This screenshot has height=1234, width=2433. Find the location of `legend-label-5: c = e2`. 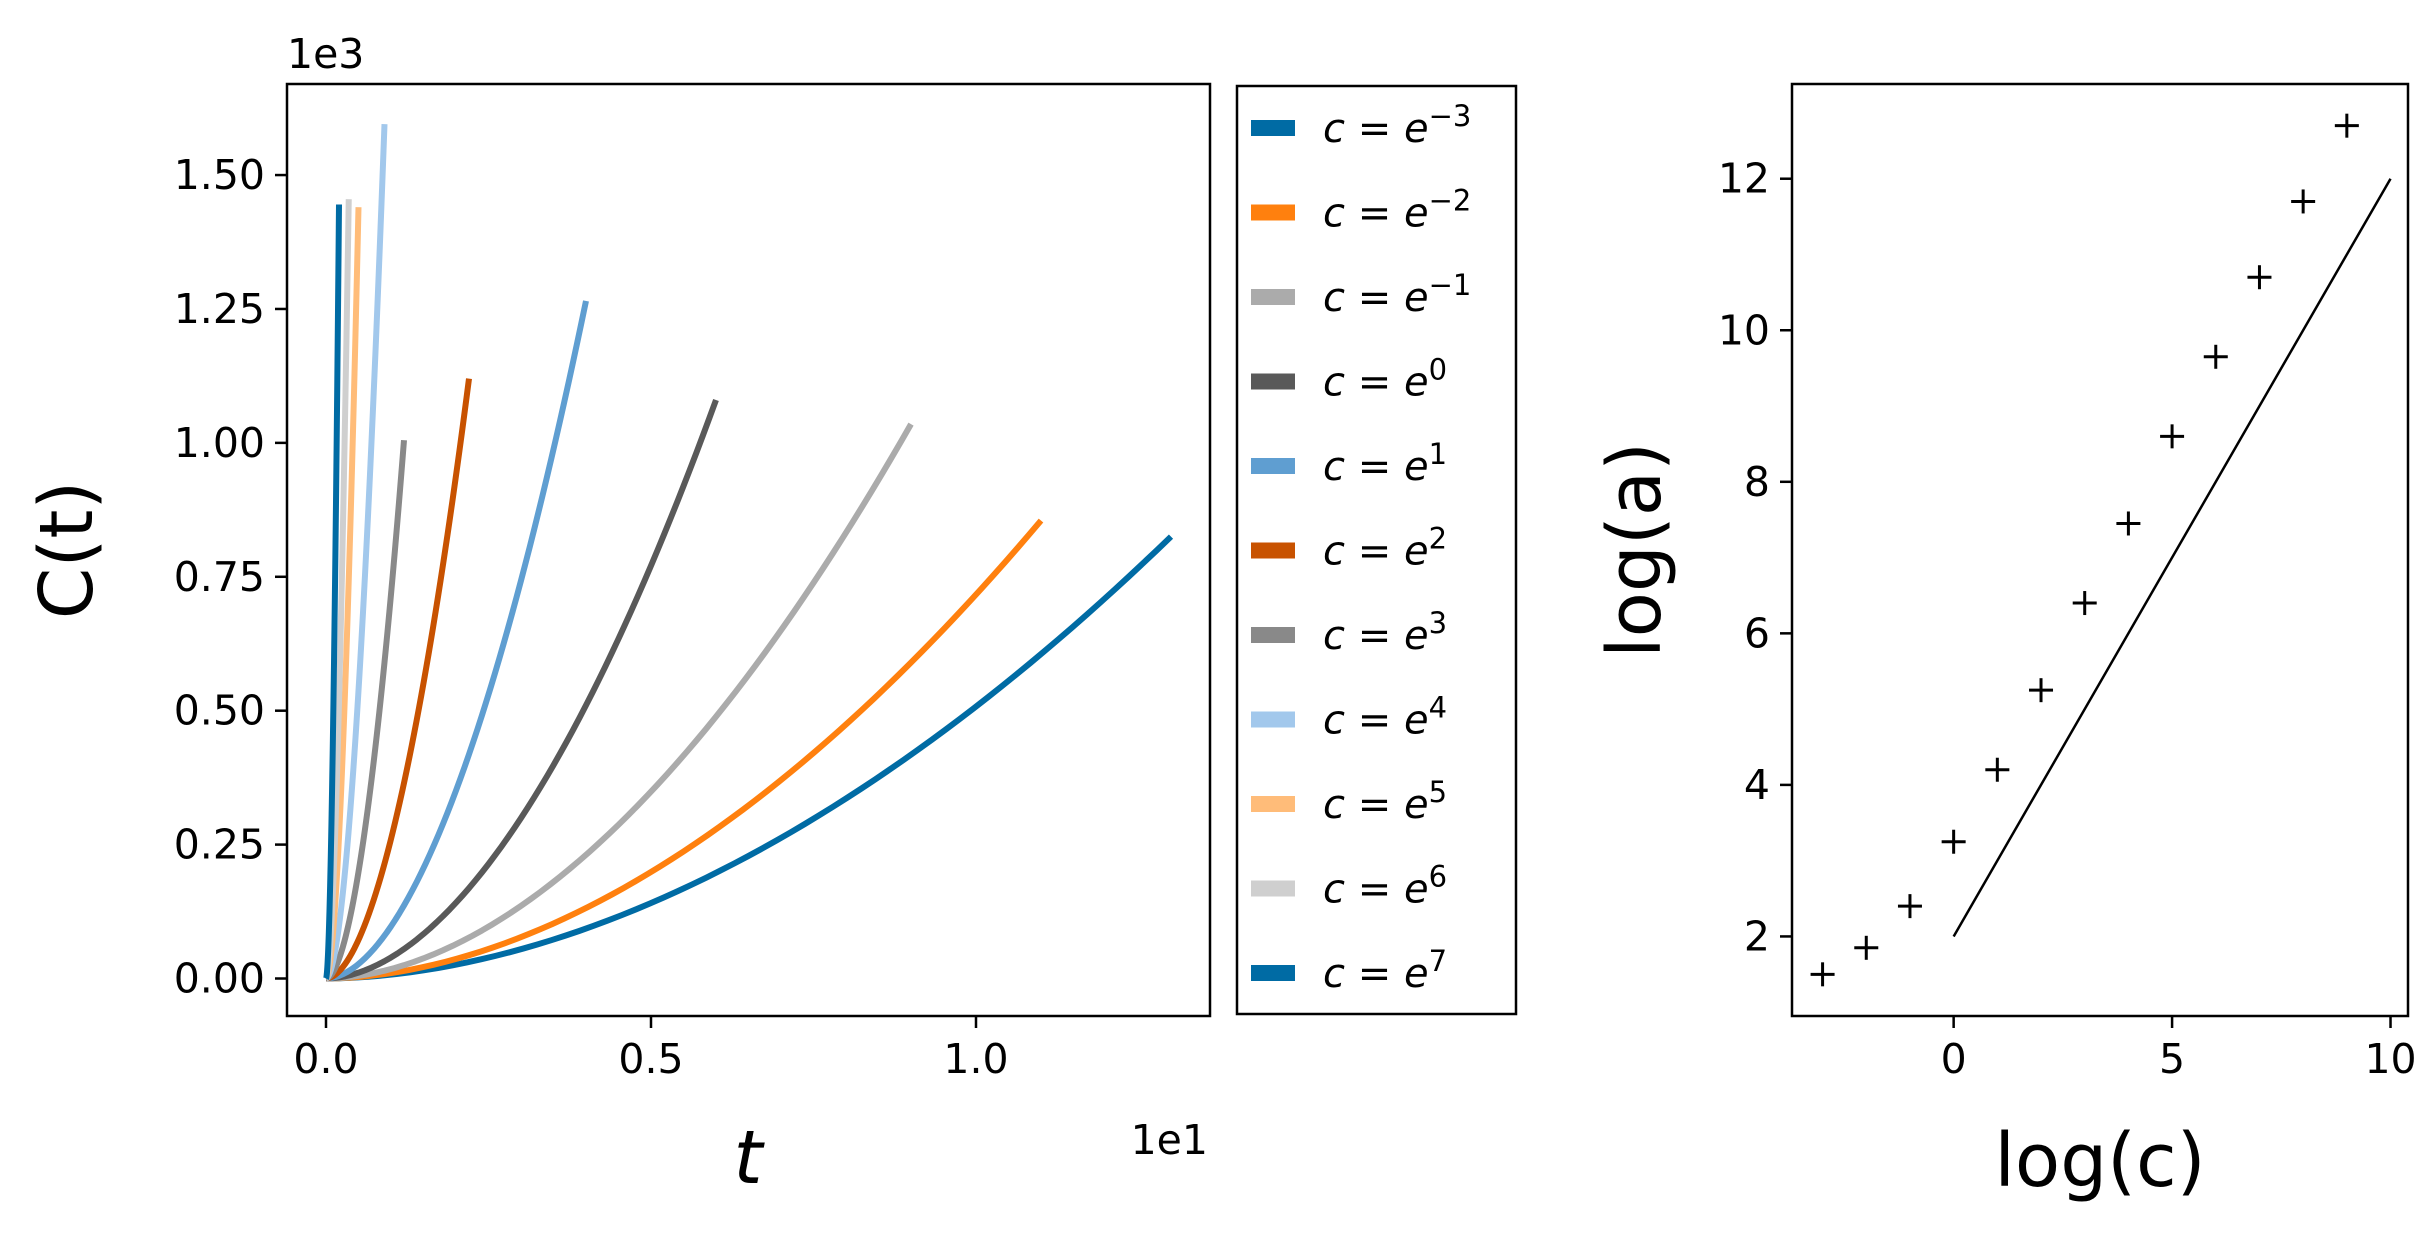

legend-label-5: c = e2 is located at coordinates (1385, 548).